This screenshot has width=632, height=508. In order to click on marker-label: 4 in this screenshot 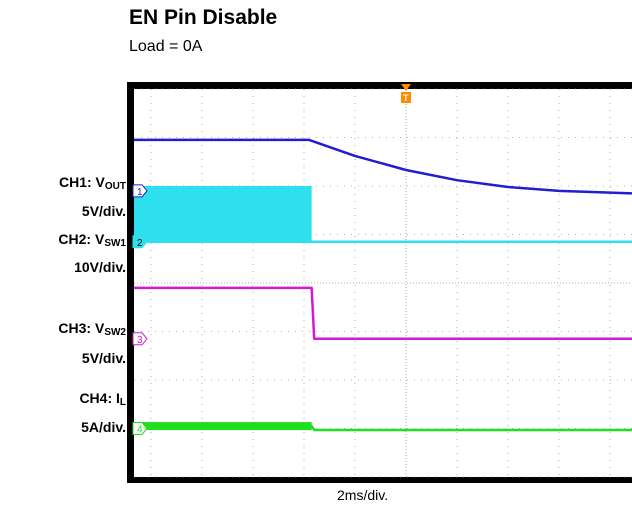, I will do `click(140, 430)`.